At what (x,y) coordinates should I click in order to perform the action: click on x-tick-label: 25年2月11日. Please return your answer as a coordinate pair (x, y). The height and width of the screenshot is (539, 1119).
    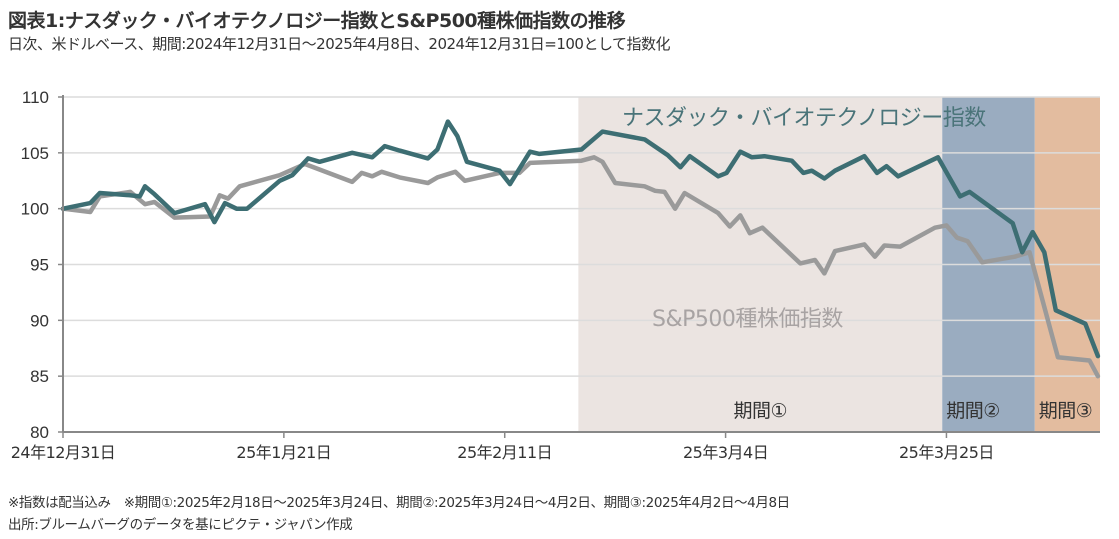
    Looking at the image, I should click on (504, 452).